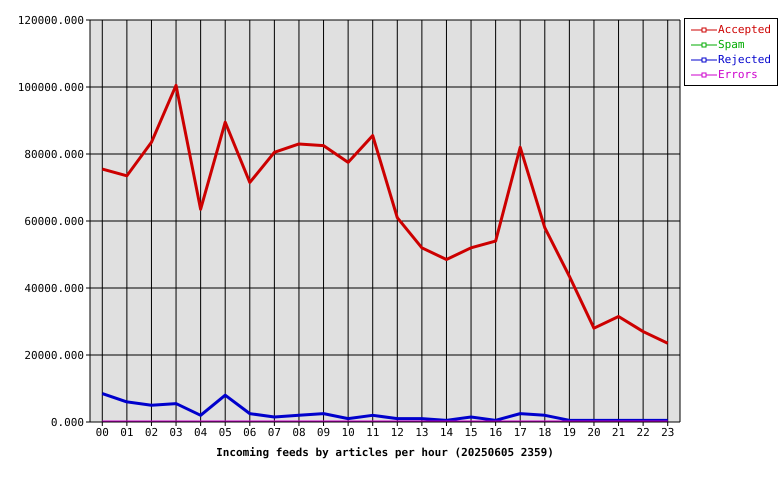 The image size is (780, 480). I want to click on legend-label: Errors, so click(738, 74).